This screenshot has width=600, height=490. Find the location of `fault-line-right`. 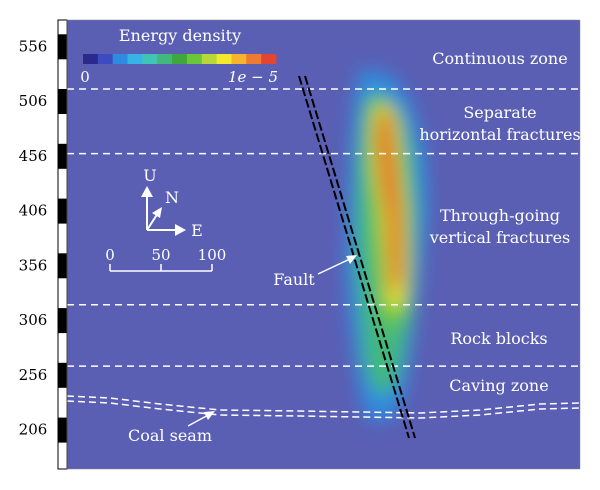

fault-line-right is located at coordinates (360, 257).